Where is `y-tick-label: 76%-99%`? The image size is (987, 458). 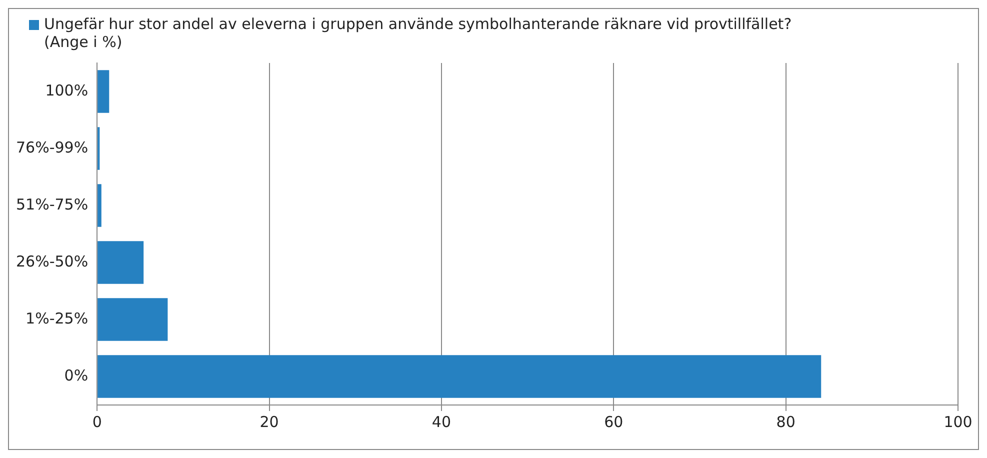 y-tick-label: 76%-99% is located at coordinates (52, 147).